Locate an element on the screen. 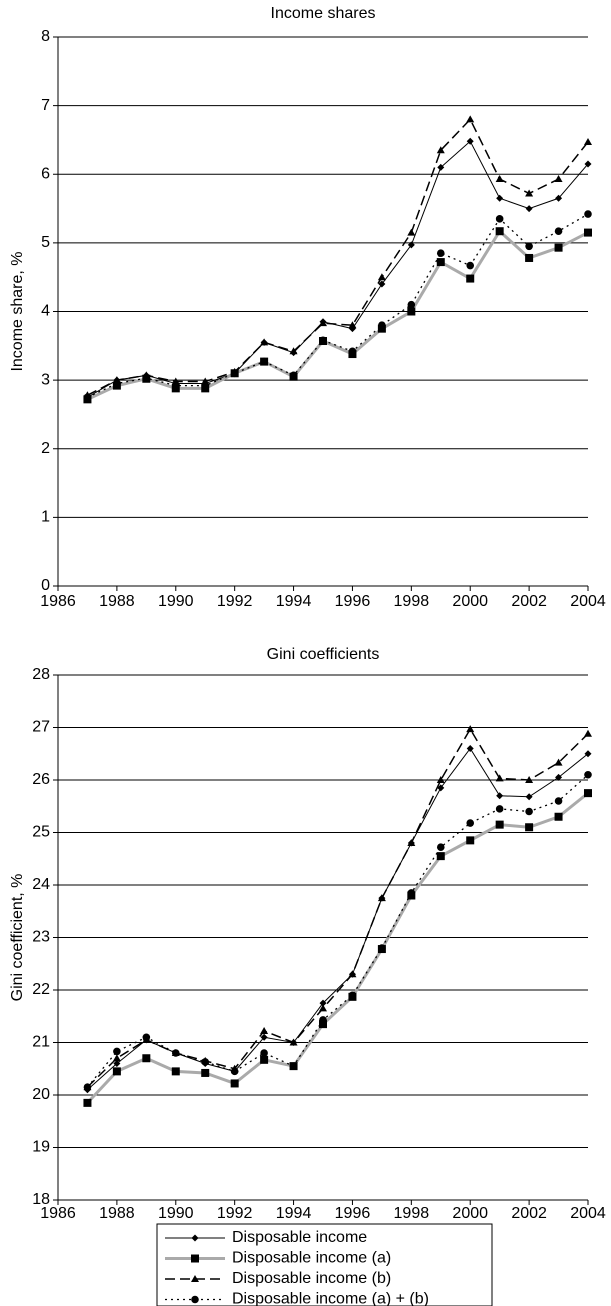  y-tick-label: 25 is located at coordinates (41, 832).